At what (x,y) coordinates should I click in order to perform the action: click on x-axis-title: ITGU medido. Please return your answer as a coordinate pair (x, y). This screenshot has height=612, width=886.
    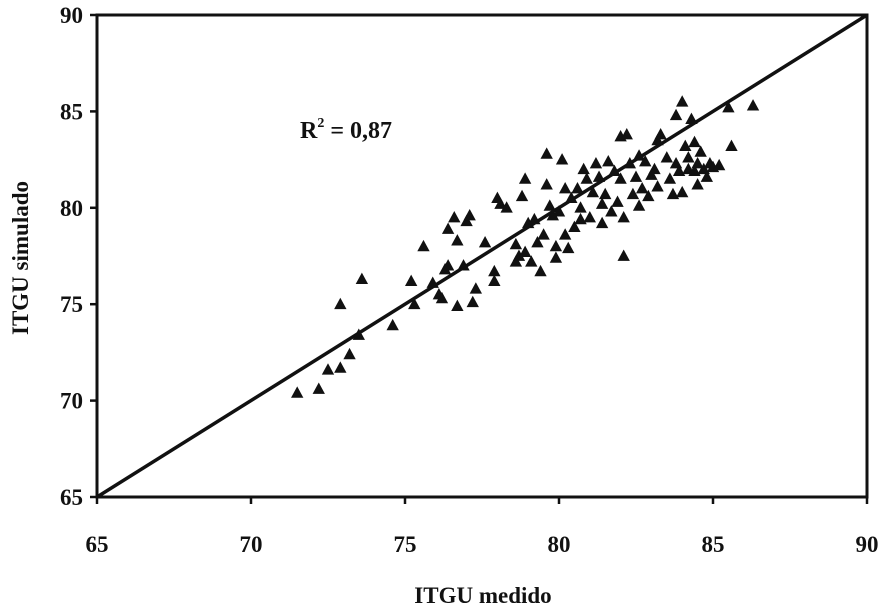
    Looking at the image, I should click on (482, 595).